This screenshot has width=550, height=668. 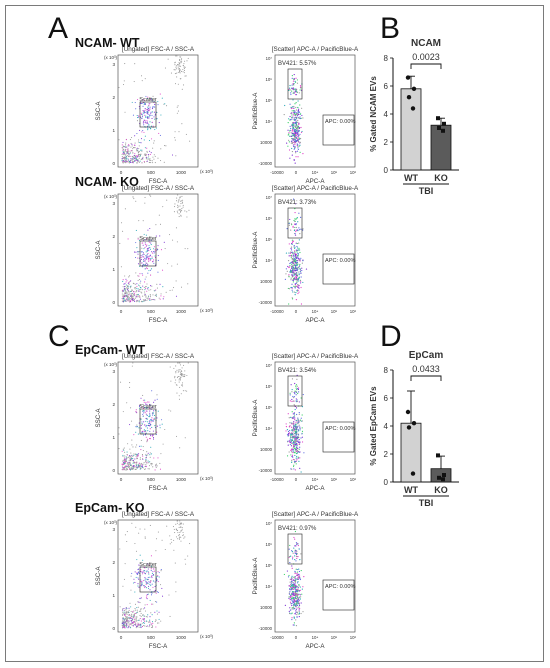 What do you see at coordinates (113, 97) in the screenshot?
I see `y-tick-label: 2` at bounding box center [113, 97].